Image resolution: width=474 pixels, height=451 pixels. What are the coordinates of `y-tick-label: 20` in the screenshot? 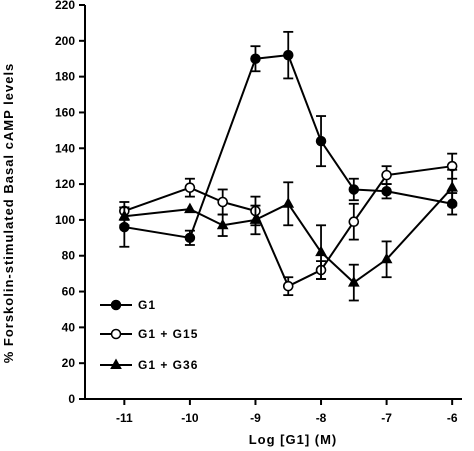 It's located at (69, 363).